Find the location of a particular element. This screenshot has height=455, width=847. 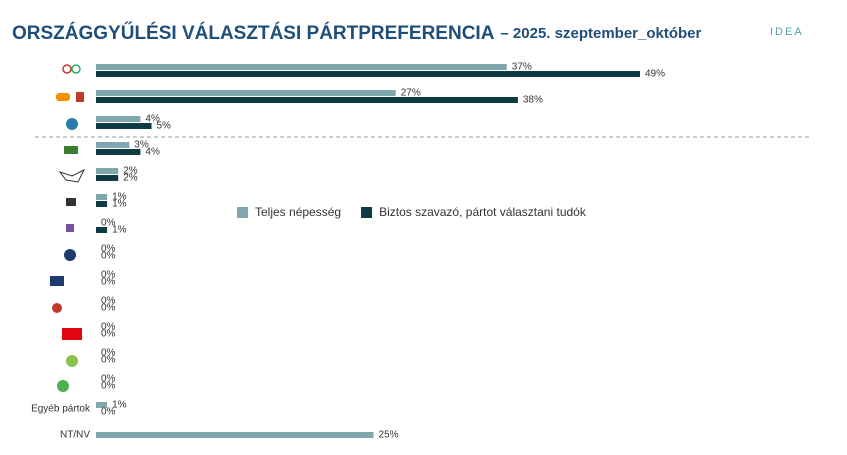

legend-label: Biztos szavazó, pártot választani tudók is located at coordinates (483, 212).